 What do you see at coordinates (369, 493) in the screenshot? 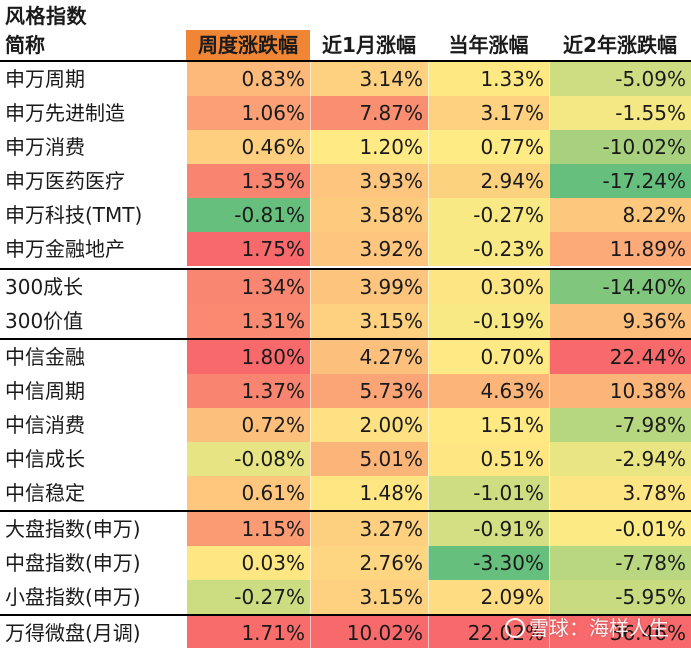
I see `1m-change-cell: 1.48%` at bounding box center [369, 493].